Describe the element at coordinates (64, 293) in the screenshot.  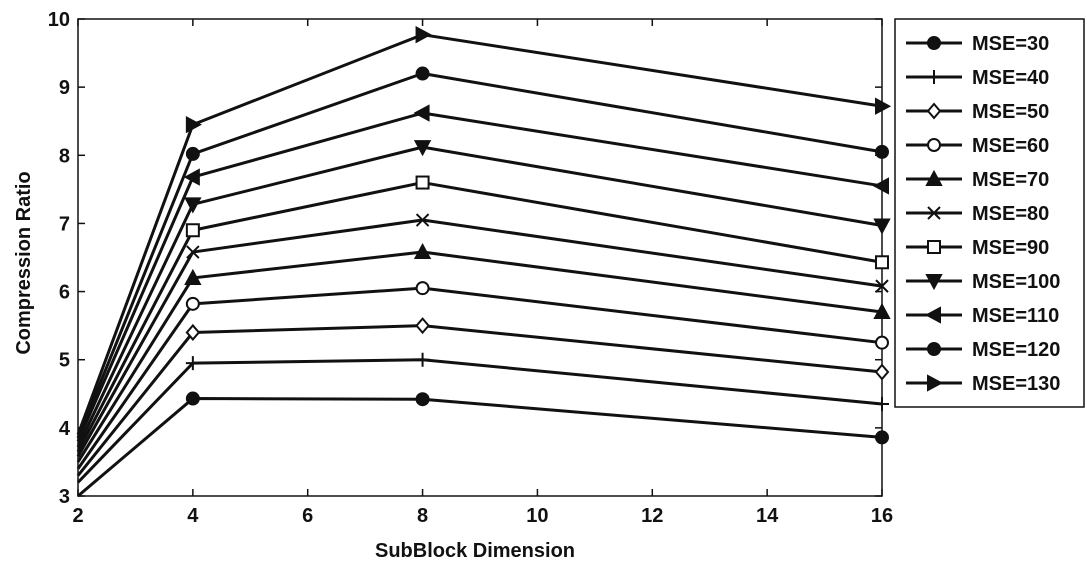
I see `y-tick-label: 6` at that location.